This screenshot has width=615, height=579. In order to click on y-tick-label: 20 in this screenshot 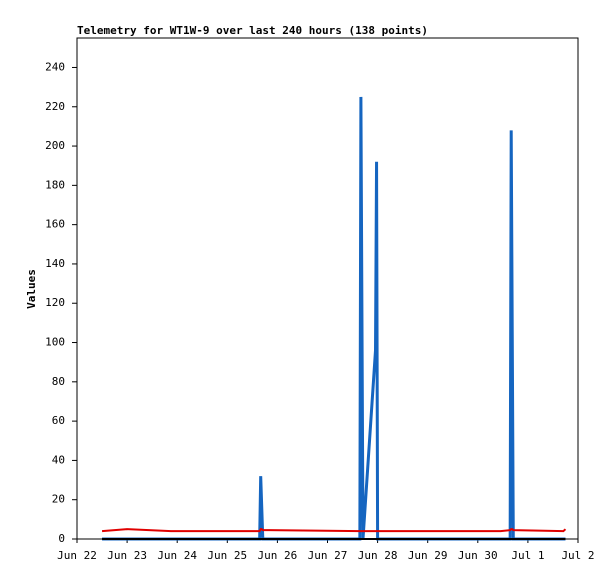, I will do `click(58, 499)`.